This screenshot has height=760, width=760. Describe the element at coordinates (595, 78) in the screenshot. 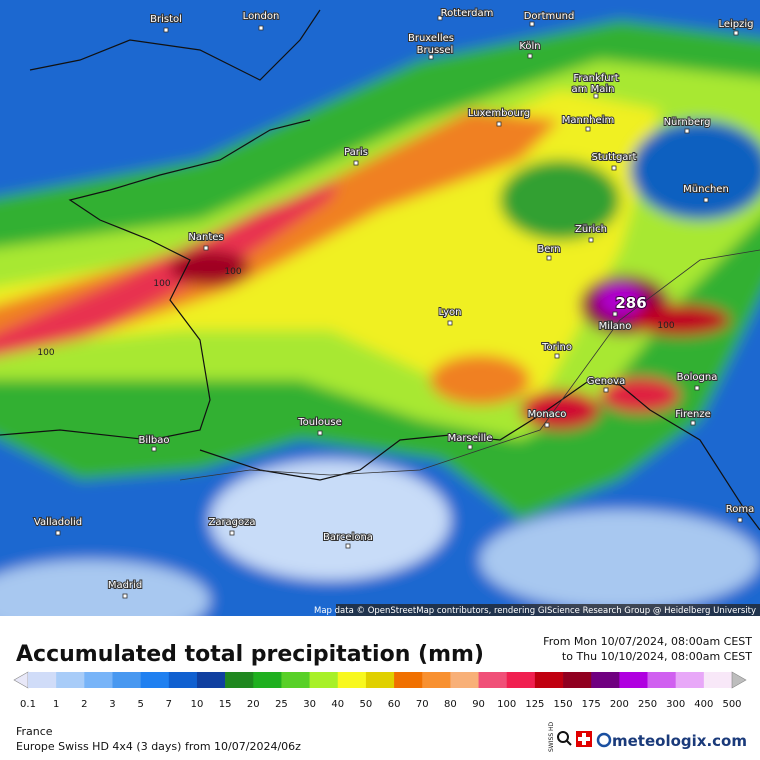

I see `city-label: Frankfurt` at that location.